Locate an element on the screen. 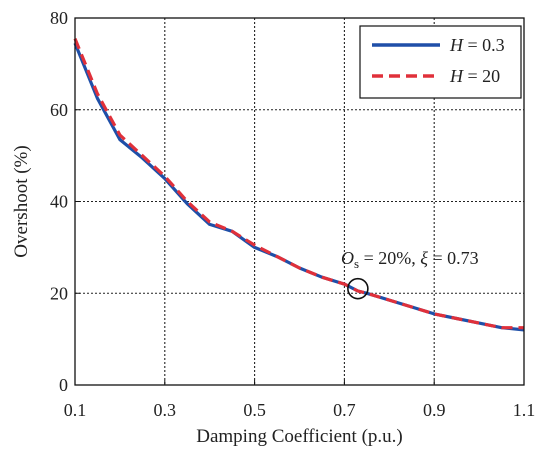 The height and width of the screenshot is (456, 557). y-tick-label: 40 is located at coordinates (59, 202).